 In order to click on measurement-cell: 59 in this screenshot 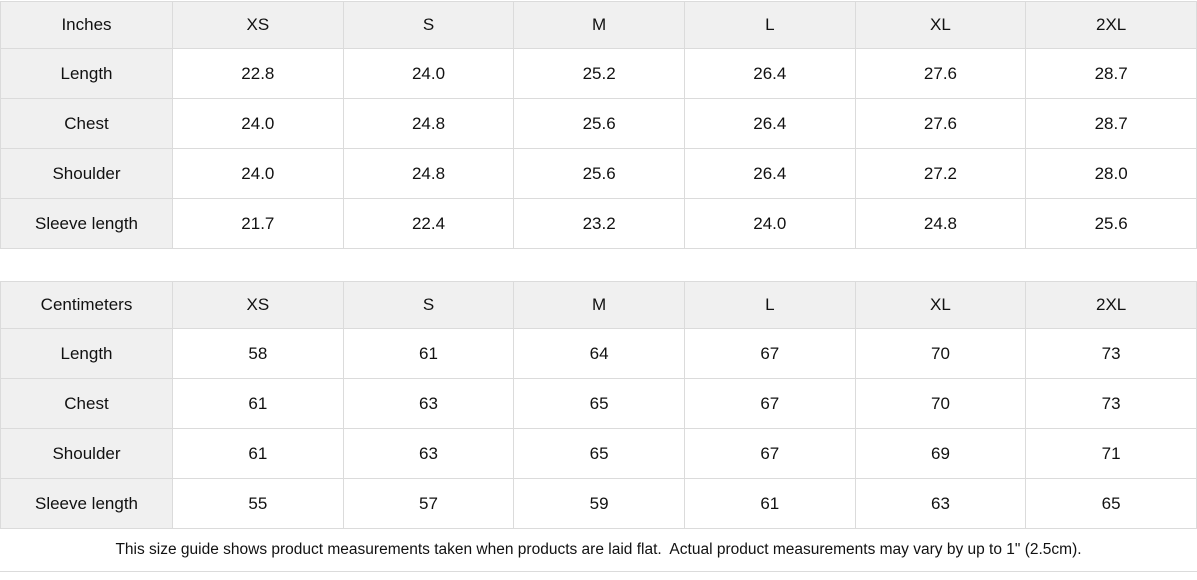, I will do `click(599, 503)`.